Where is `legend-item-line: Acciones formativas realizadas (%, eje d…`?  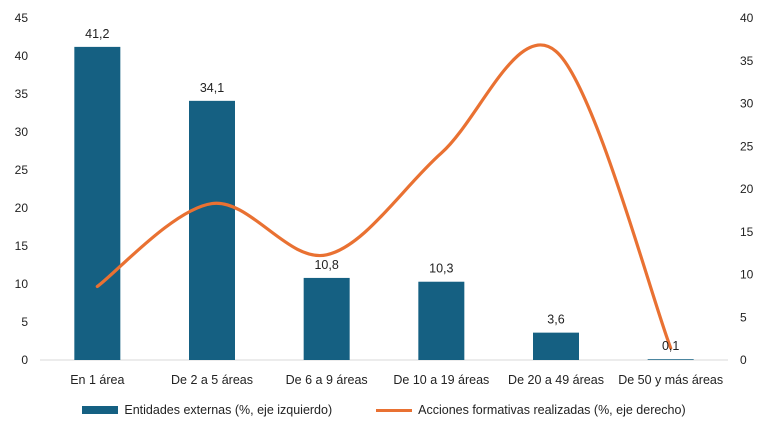 legend-item-line: Acciones formativas realizadas (%, eje d… is located at coordinates (531, 410).